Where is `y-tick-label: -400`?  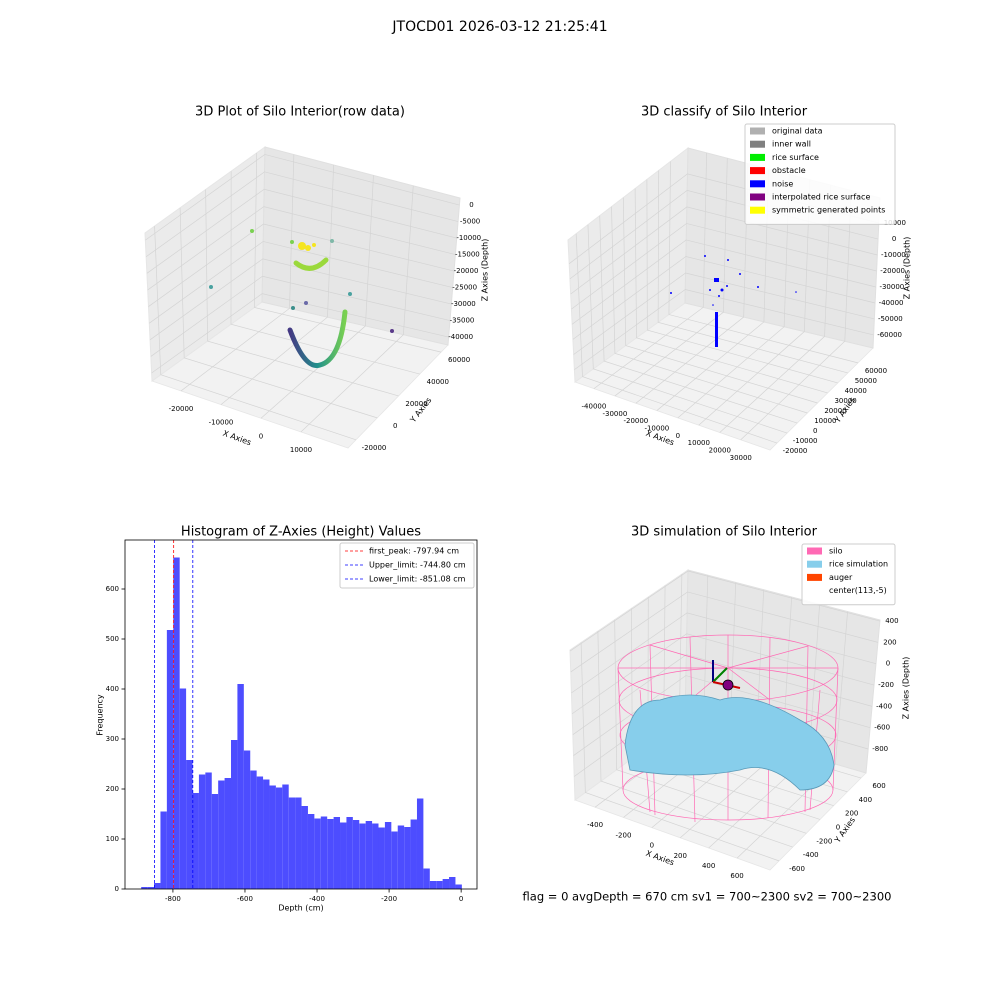 y-tick-label: -400 is located at coordinates (811, 855).